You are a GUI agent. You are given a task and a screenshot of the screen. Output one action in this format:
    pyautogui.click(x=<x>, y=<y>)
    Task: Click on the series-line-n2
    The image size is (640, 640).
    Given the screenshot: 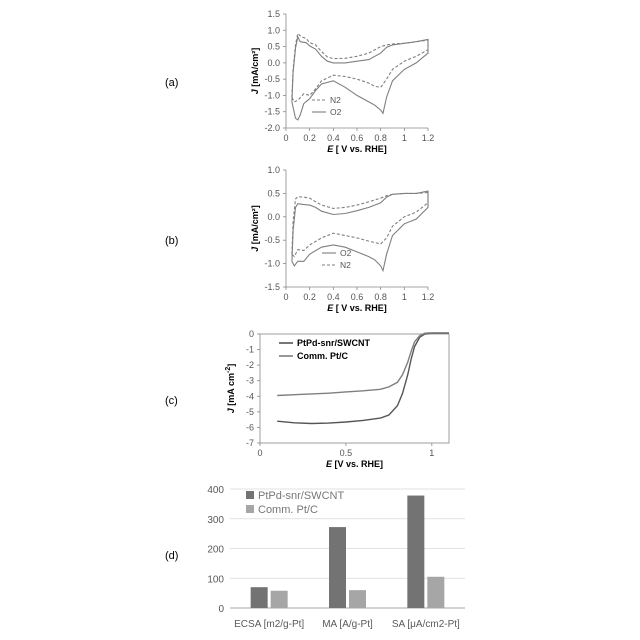 What is the action you would take?
    pyautogui.click(x=360, y=225)
    